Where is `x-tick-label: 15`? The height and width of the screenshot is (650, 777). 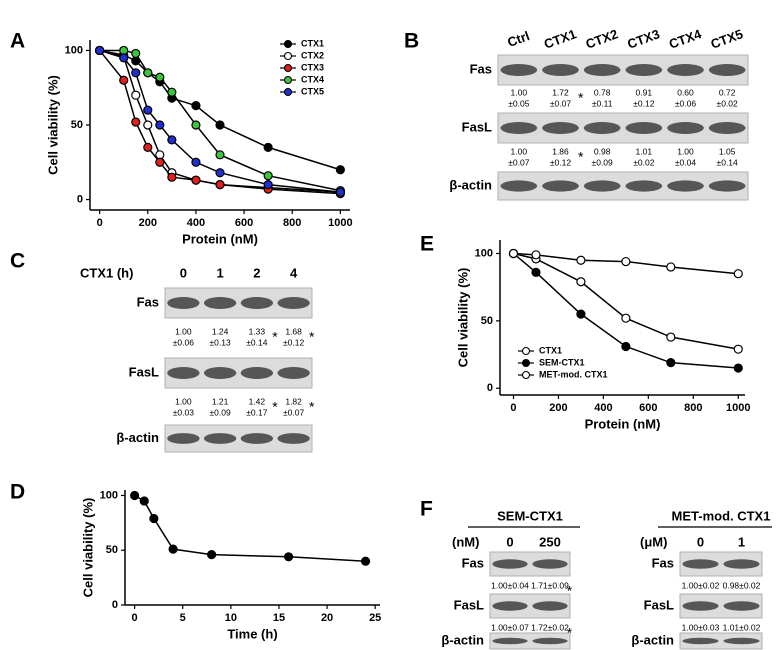 x-tick-label: 15 is located at coordinates (279, 618).